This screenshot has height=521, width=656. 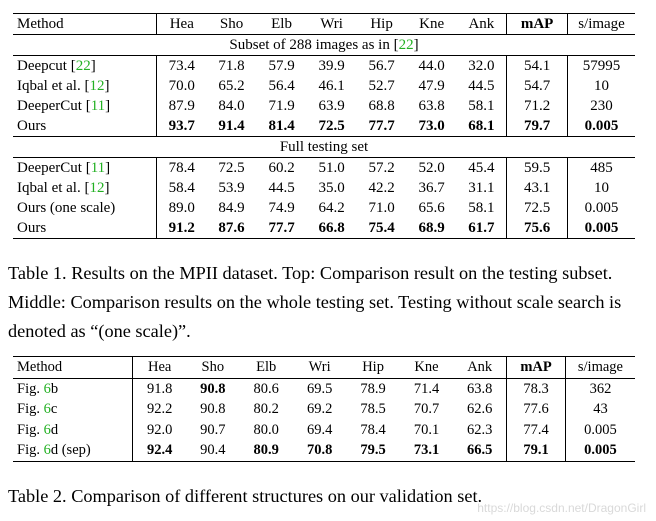 I want to click on value-cell: 64.2, so click(x=331, y=208).